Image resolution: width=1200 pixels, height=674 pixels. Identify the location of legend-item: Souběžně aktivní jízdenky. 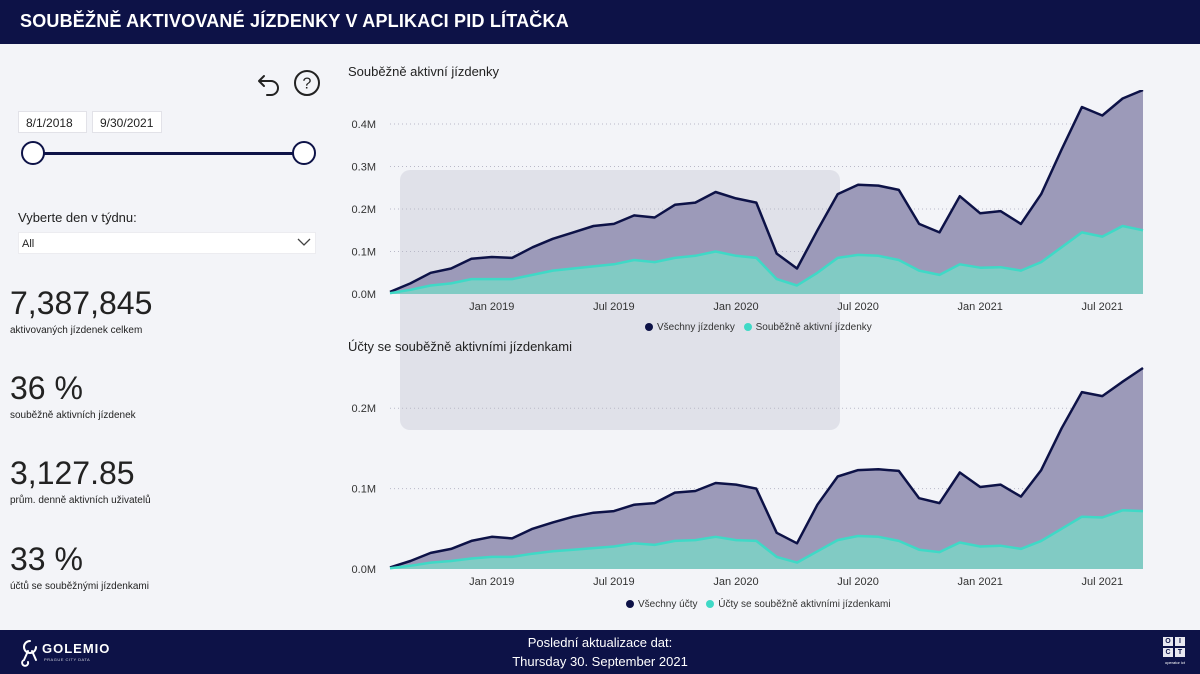
(807, 327).